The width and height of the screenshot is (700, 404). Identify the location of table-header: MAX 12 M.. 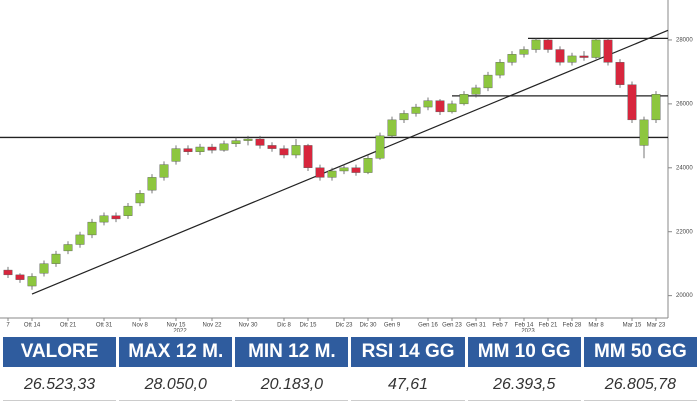
(176, 352).